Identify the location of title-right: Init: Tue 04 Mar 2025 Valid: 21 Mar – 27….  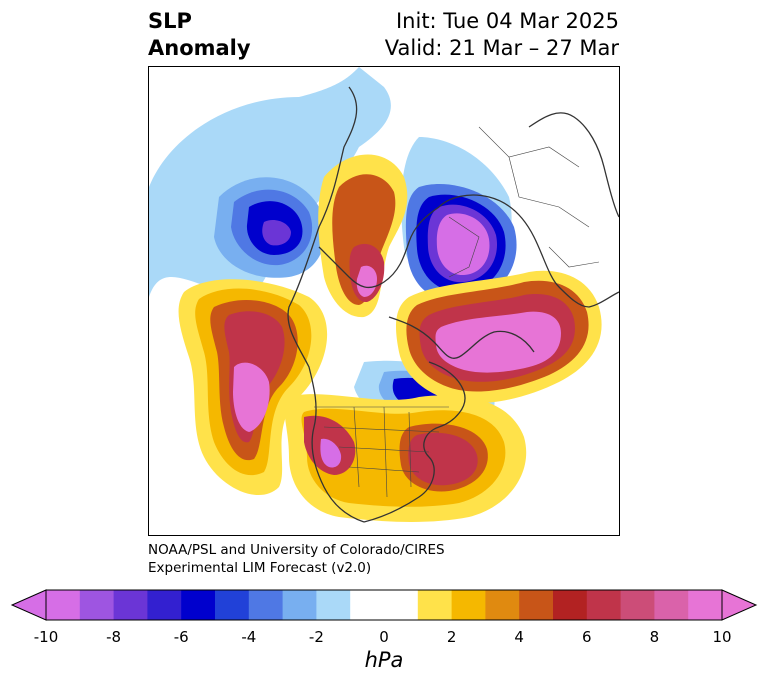
(502, 35).